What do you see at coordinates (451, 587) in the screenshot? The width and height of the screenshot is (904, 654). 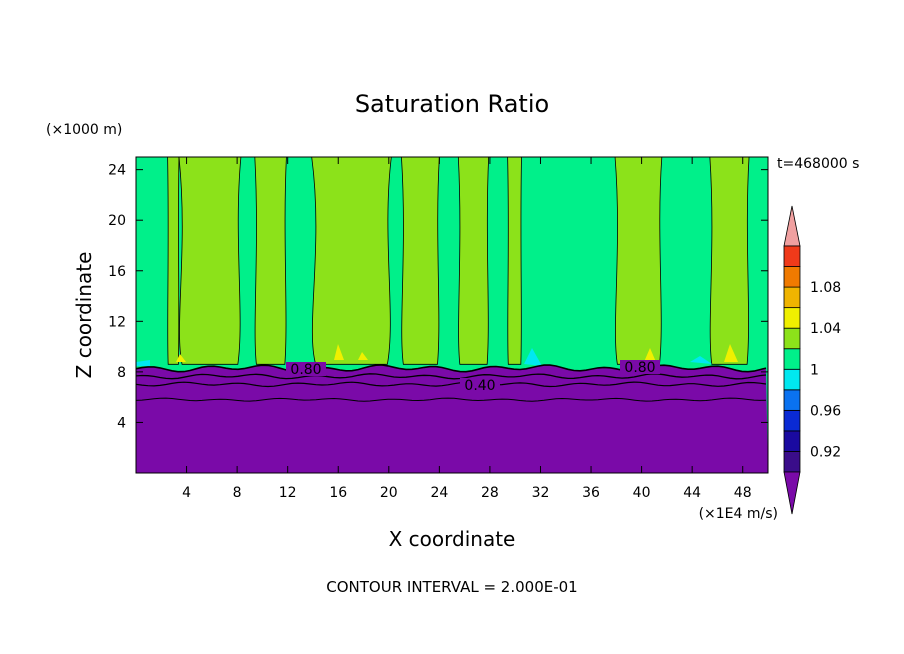 I see `contour-interval-footer: CONTOUR INTERVAL = 2.000E-01` at bounding box center [451, 587].